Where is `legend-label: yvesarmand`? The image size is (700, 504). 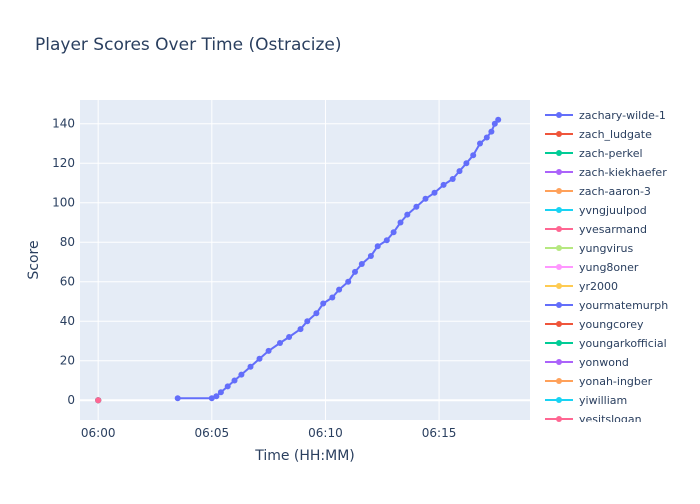
legend-label: yvesarmand is located at coordinates (613, 229).